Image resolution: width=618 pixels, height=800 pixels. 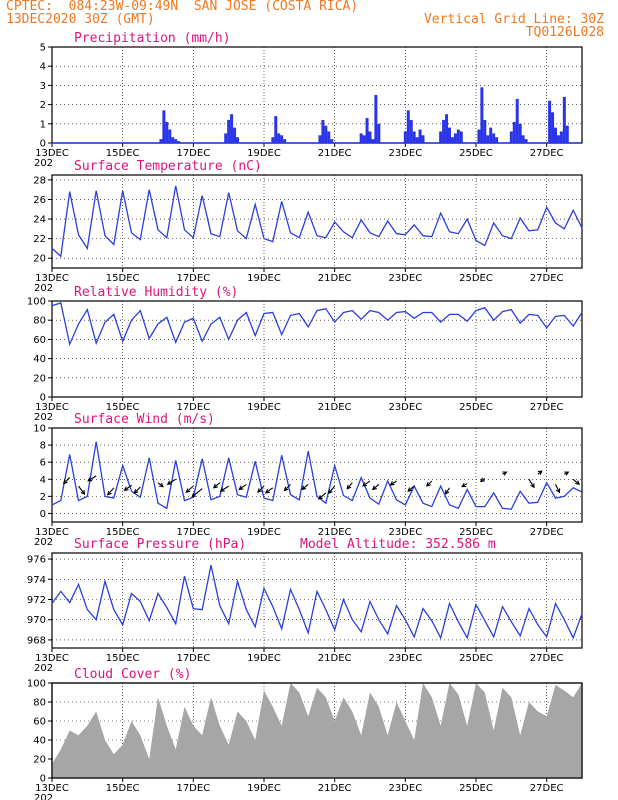 What do you see at coordinates (36, 302) in the screenshot?
I see `y-tick-label: 100` at bounding box center [36, 302].